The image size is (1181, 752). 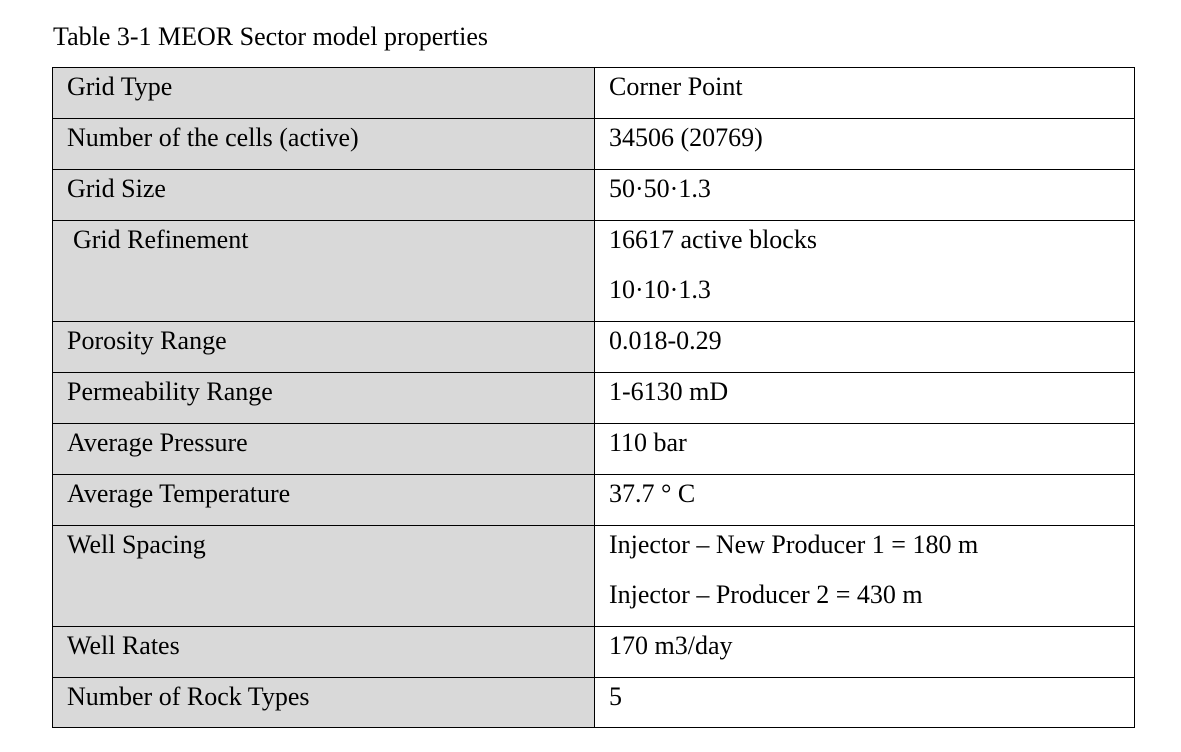 I want to click on property-label: Grid Type, so click(x=120, y=86).